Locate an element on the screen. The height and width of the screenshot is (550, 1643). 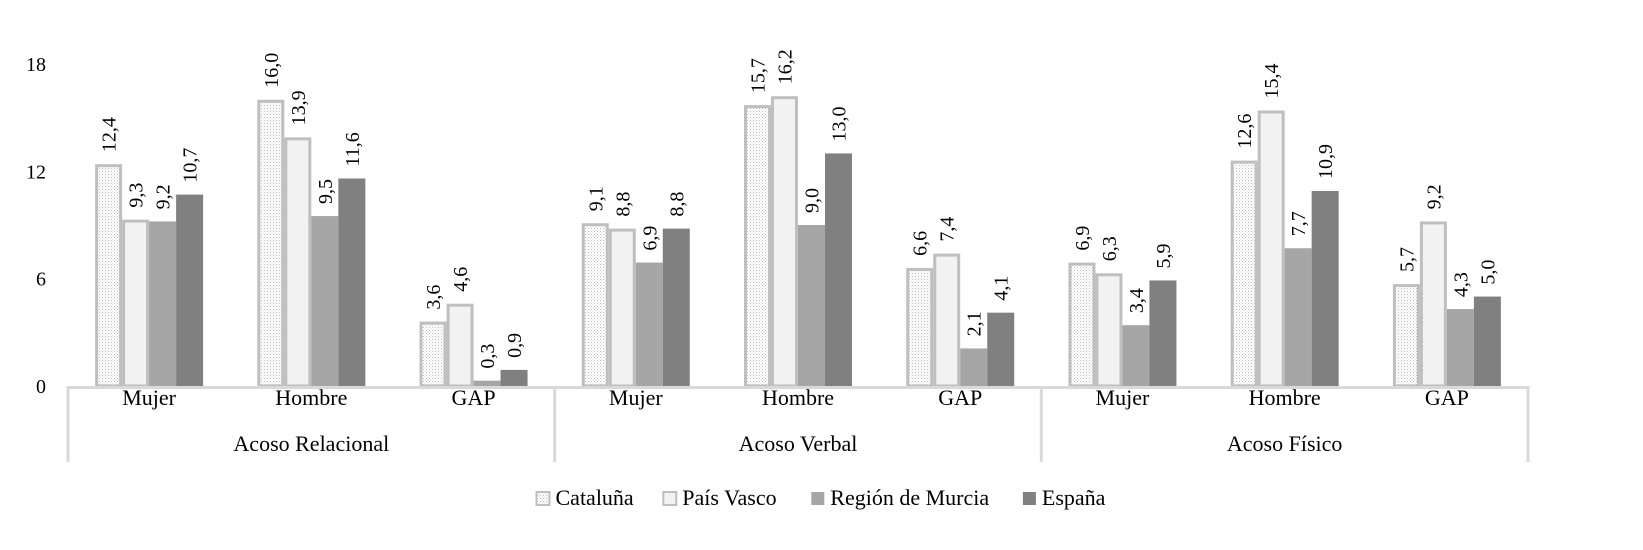
data-label: 15,7 is located at coordinates (759, 75).